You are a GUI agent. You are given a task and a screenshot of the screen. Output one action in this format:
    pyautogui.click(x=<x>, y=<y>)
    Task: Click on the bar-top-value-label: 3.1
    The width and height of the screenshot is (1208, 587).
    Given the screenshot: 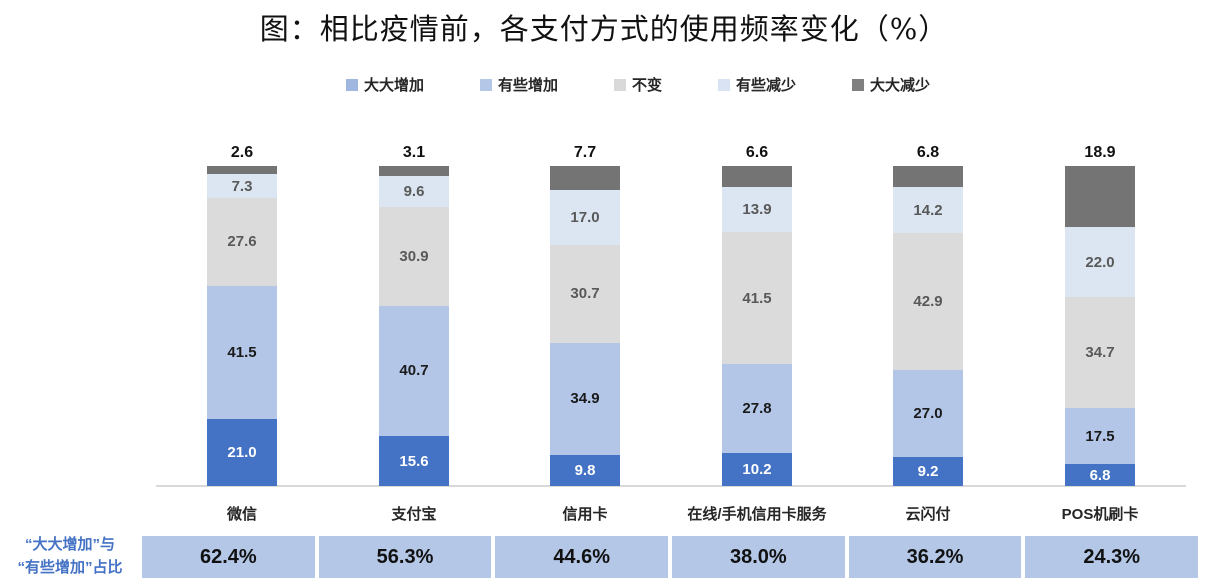 What is the action you would take?
    pyautogui.click(x=414, y=153)
    